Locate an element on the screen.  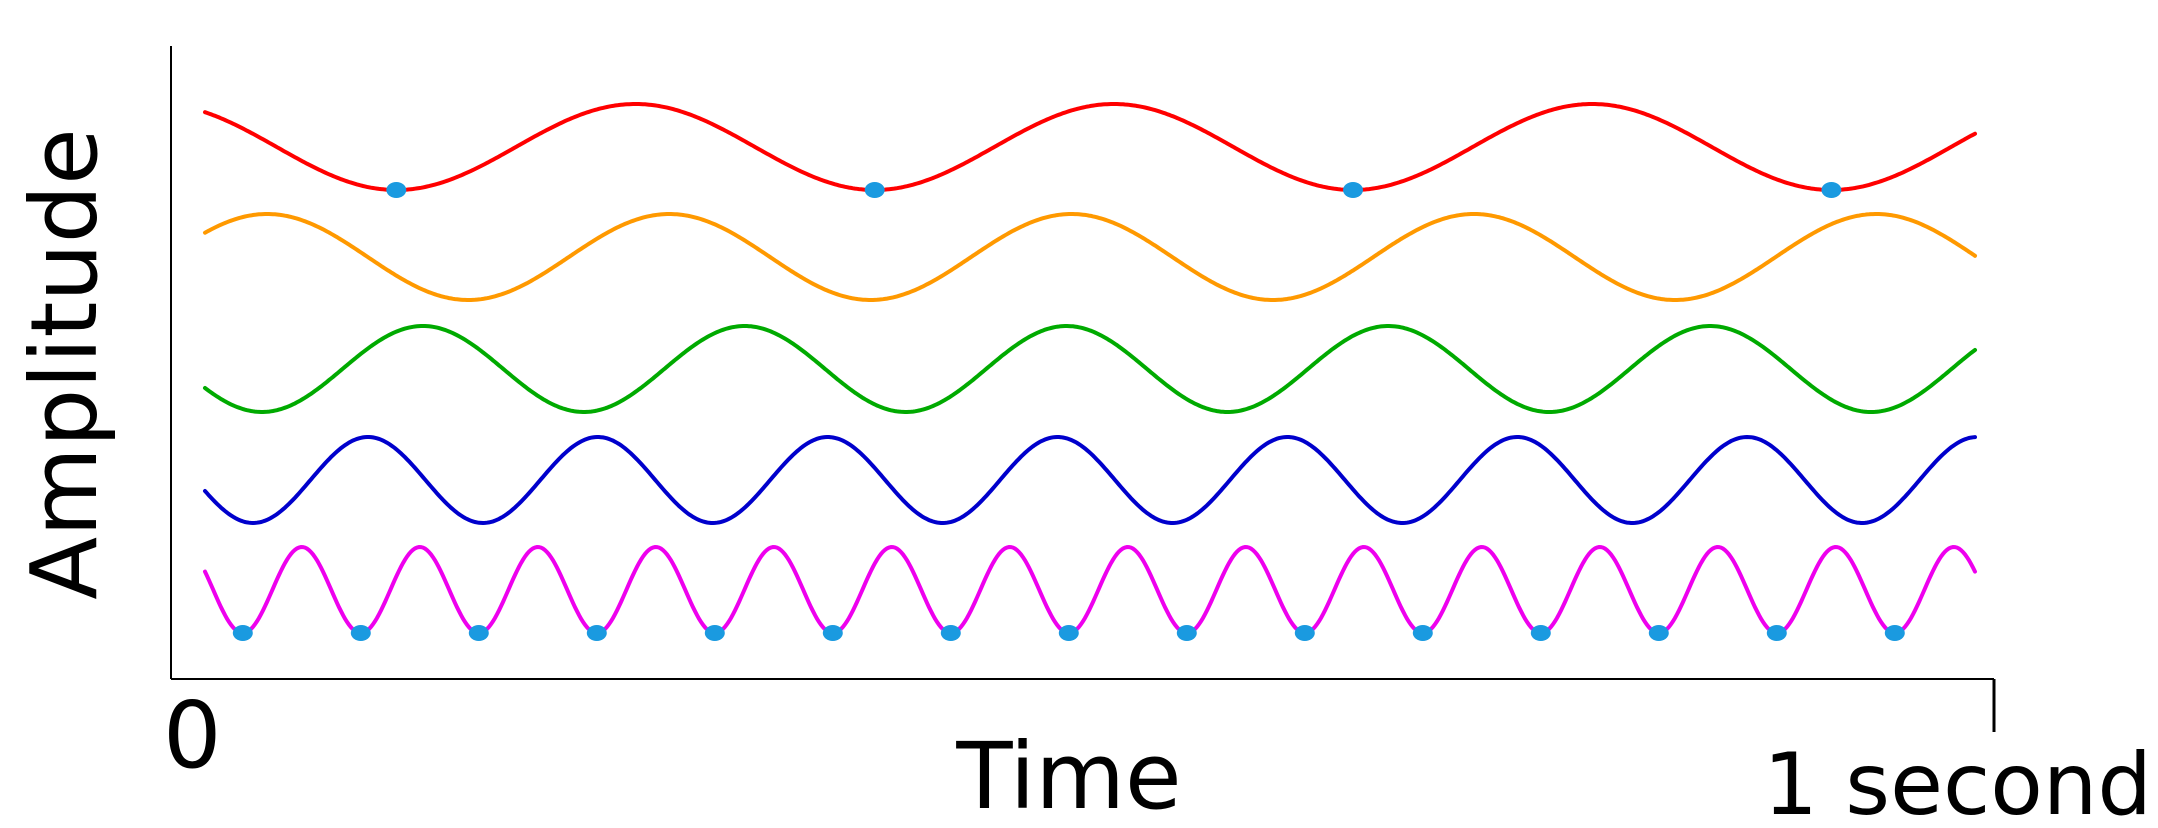
x-tick-label-start: 0 is located at coordinates (192, 735).